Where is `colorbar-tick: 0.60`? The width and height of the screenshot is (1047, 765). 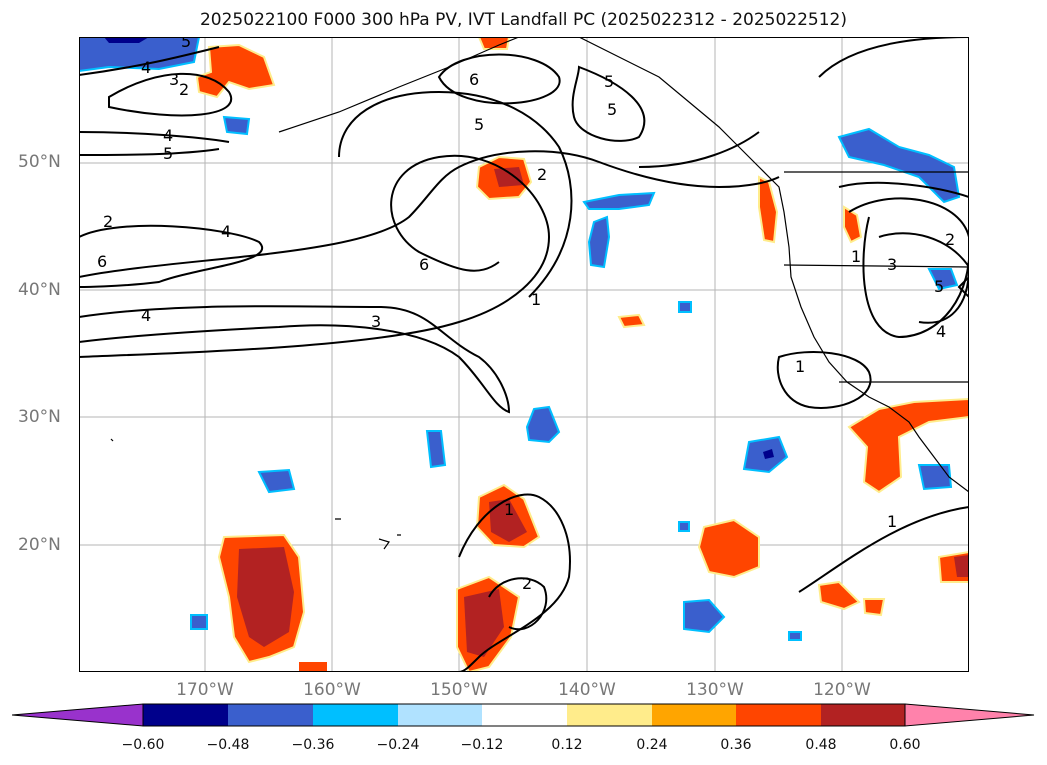 colorbar-tick: 0.60 is located at coordinates (905, 745).